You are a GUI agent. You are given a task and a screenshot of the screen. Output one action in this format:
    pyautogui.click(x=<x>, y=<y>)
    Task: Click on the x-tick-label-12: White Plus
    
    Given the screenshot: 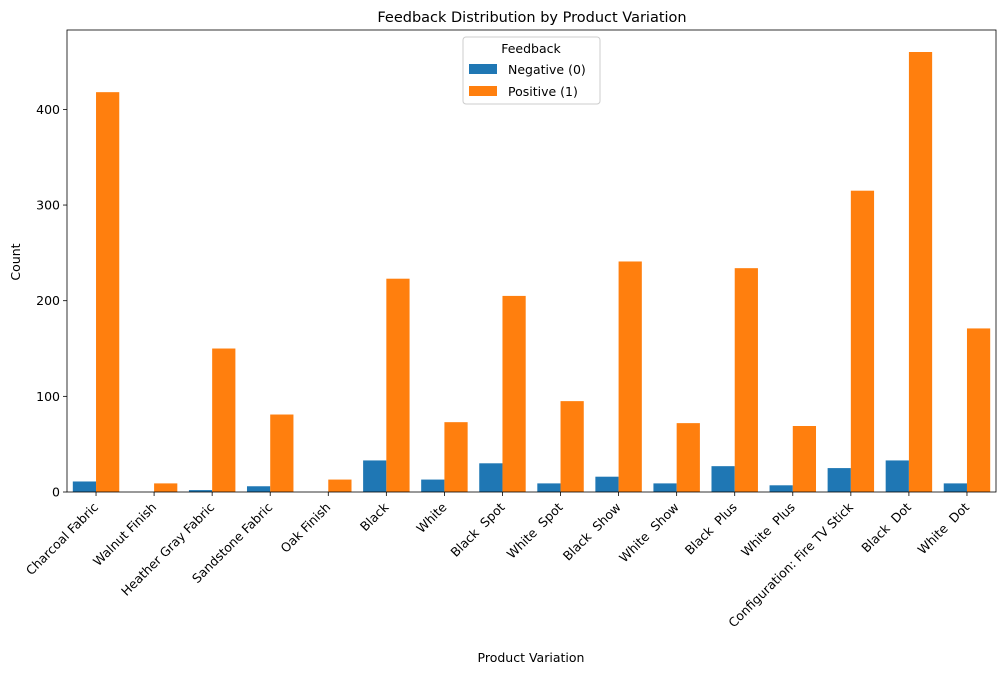 What is the action you would take?
    pyautogui.click(x=768, y=530)
    